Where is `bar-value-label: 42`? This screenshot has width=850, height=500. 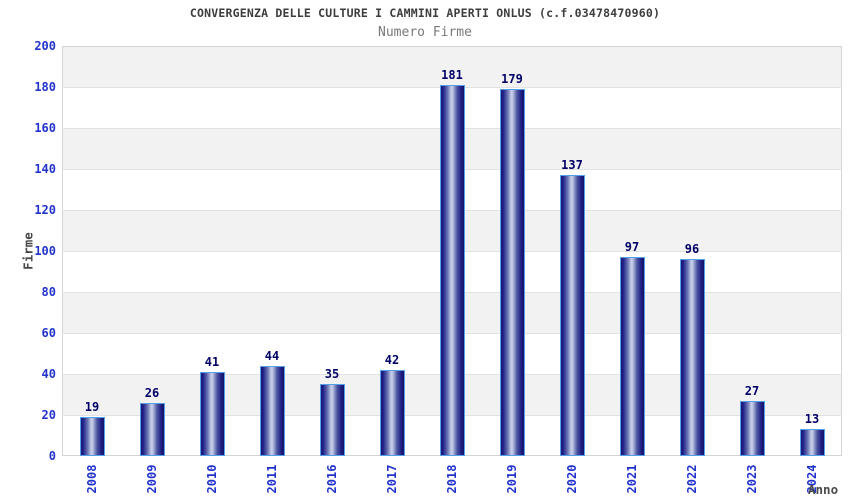 bar-value-label: 42 is located at coordinates (392, 360).